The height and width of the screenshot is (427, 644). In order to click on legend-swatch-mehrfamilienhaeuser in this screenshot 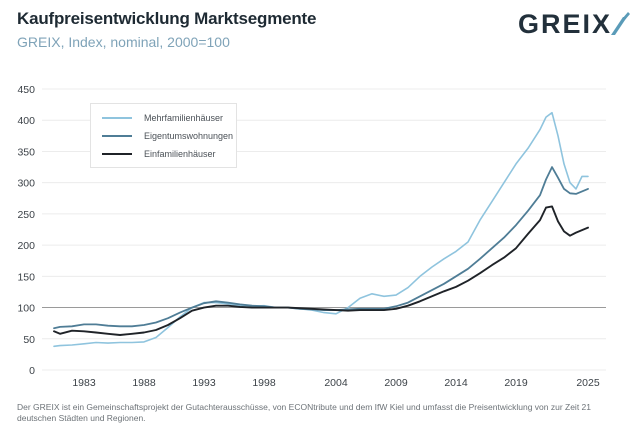, I will do `click(117, 118)`.